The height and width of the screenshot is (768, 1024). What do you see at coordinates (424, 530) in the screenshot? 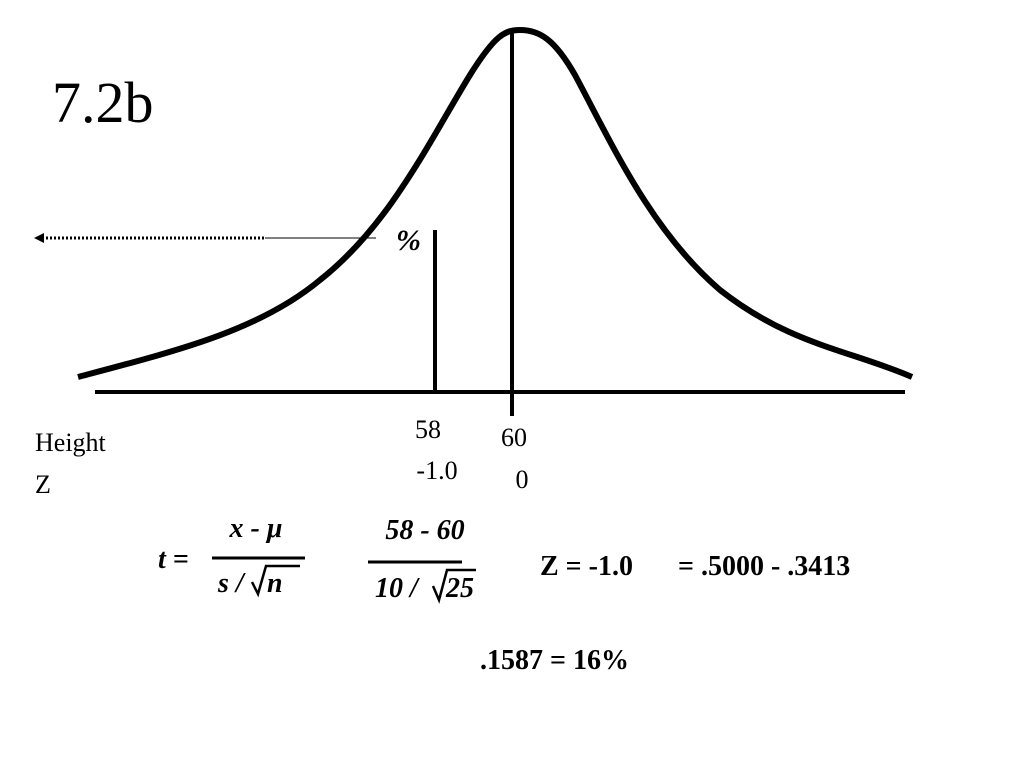
I see `sub-numerator: 58 - 60` at bounding box center [424, 530].